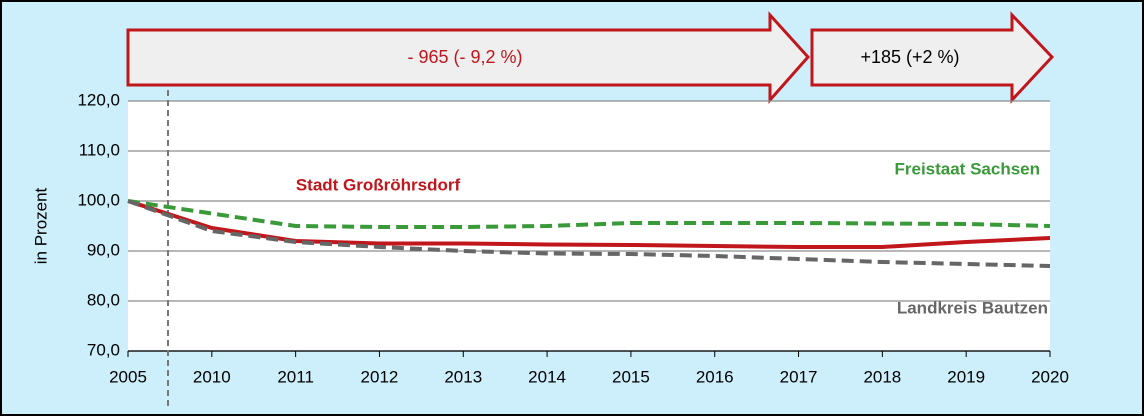 Image resolution: width=1144 pixels, height=416 pixels. Describe the element at coordinates (972, 307) in the screenshot. I see `series-label: Landkreis Bautzen` at that location.